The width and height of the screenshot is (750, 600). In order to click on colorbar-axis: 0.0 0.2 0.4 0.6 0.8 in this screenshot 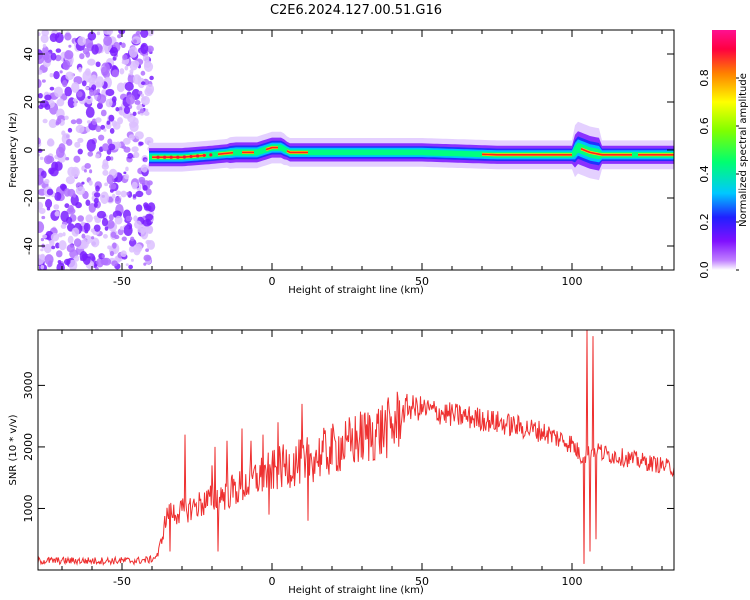, I will do `click(718, 174)`.